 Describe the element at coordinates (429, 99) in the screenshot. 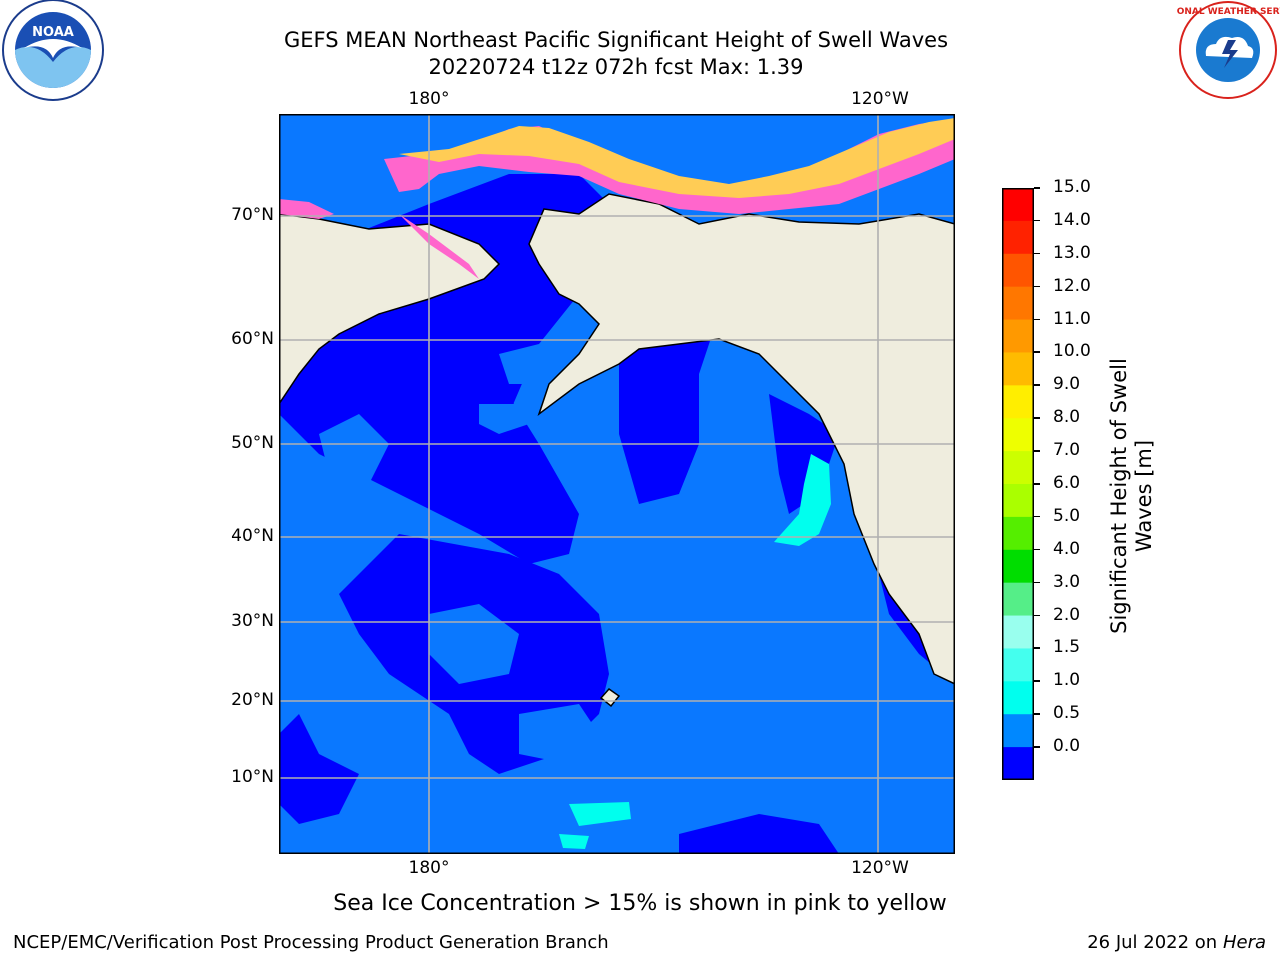

I see `lon-tick-top-180: 180°` at that location.